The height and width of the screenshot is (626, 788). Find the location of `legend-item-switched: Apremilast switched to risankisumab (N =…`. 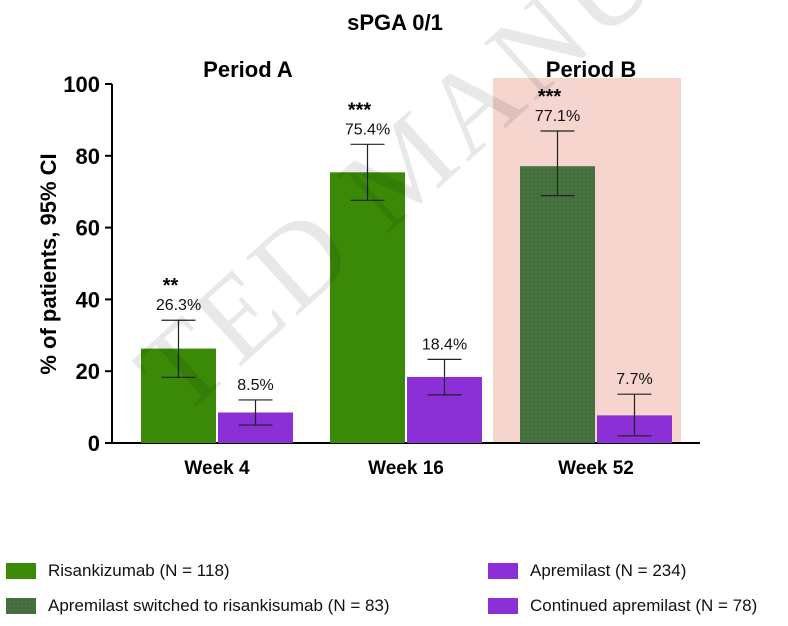

legend-item-switched: Apremilast switched to risankisumab (N =… is located at coordinates (198, 606).